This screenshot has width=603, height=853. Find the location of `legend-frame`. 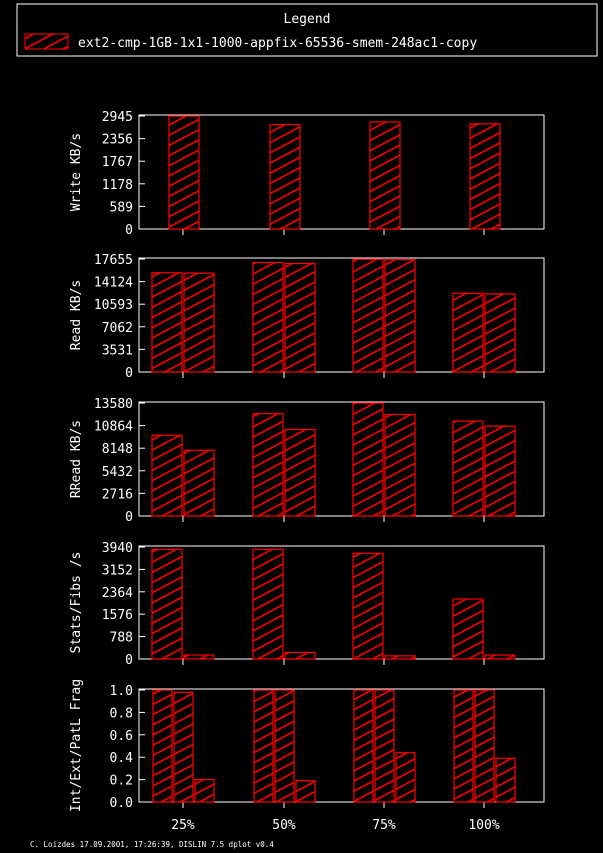

legend-frame is located at coordinates (307, 30).